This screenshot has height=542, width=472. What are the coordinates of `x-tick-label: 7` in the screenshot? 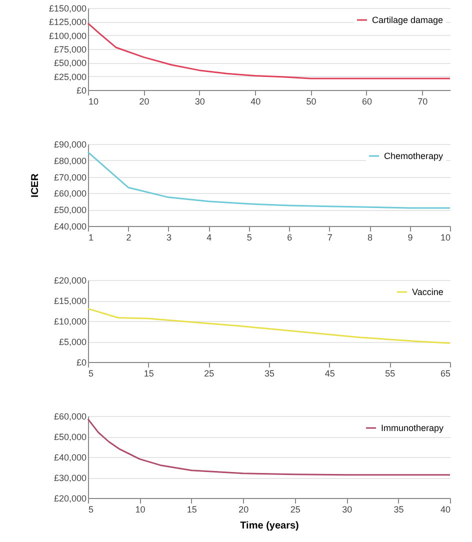 It's located at (329, 237).